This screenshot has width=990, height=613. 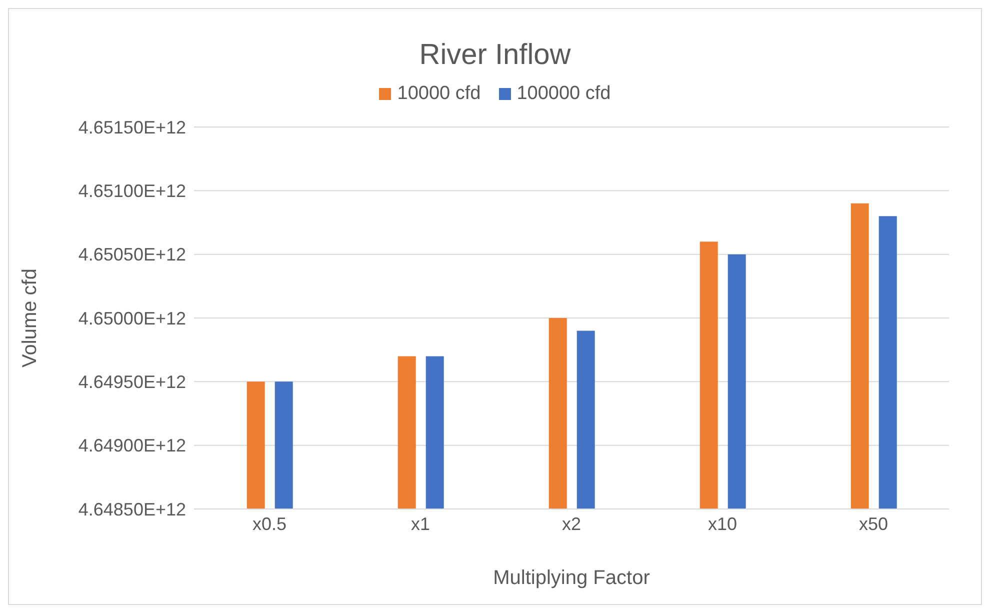 What do you see at coordinates (132, 446) in the screenshot?
I see `y-tick-label: 4.64900E+12` at bounding box center [132, 446].